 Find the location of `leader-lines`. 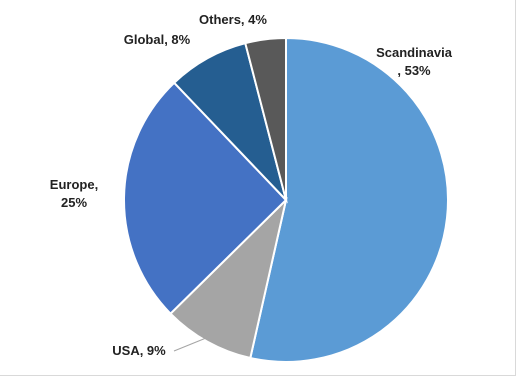

leader-lines is located at coordinates (192, 343).